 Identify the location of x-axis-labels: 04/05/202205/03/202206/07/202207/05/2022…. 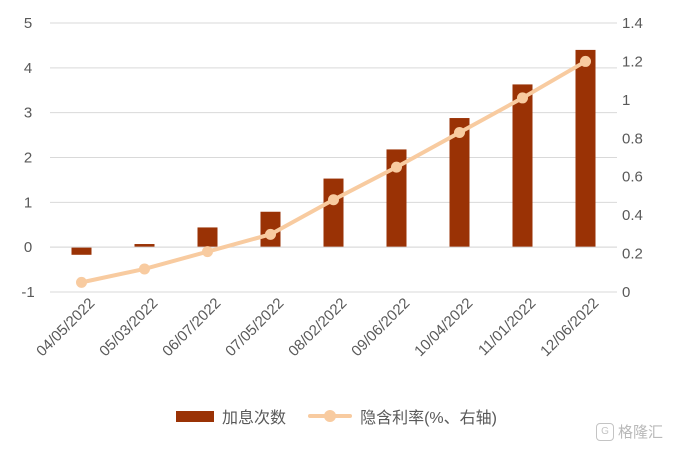
(317, 327).